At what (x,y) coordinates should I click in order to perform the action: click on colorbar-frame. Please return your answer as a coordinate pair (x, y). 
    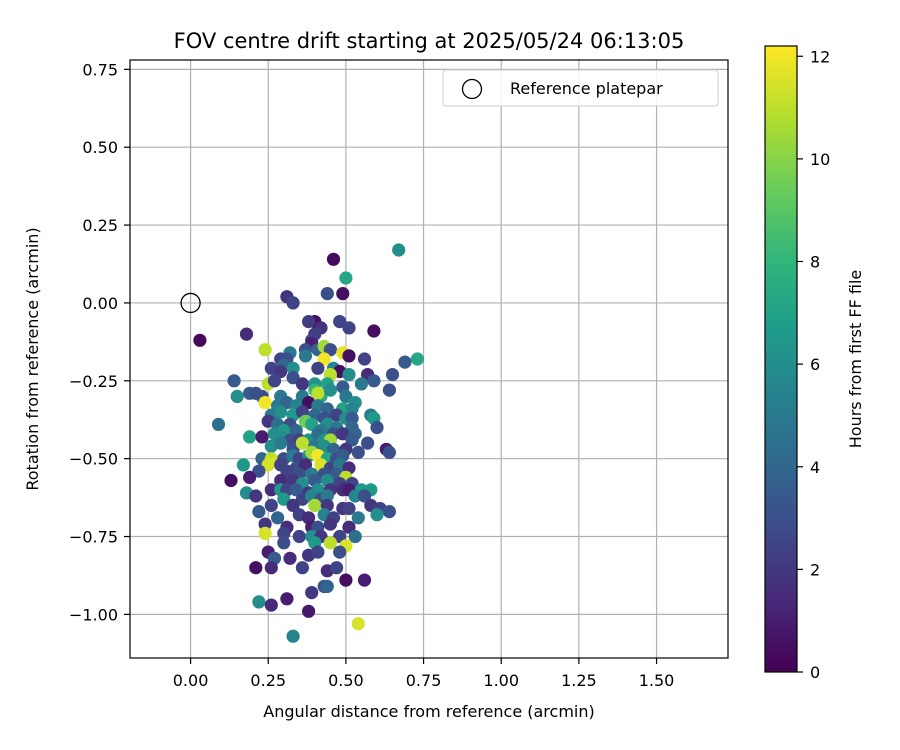
    Looking at the image, I should click on (781, 359).